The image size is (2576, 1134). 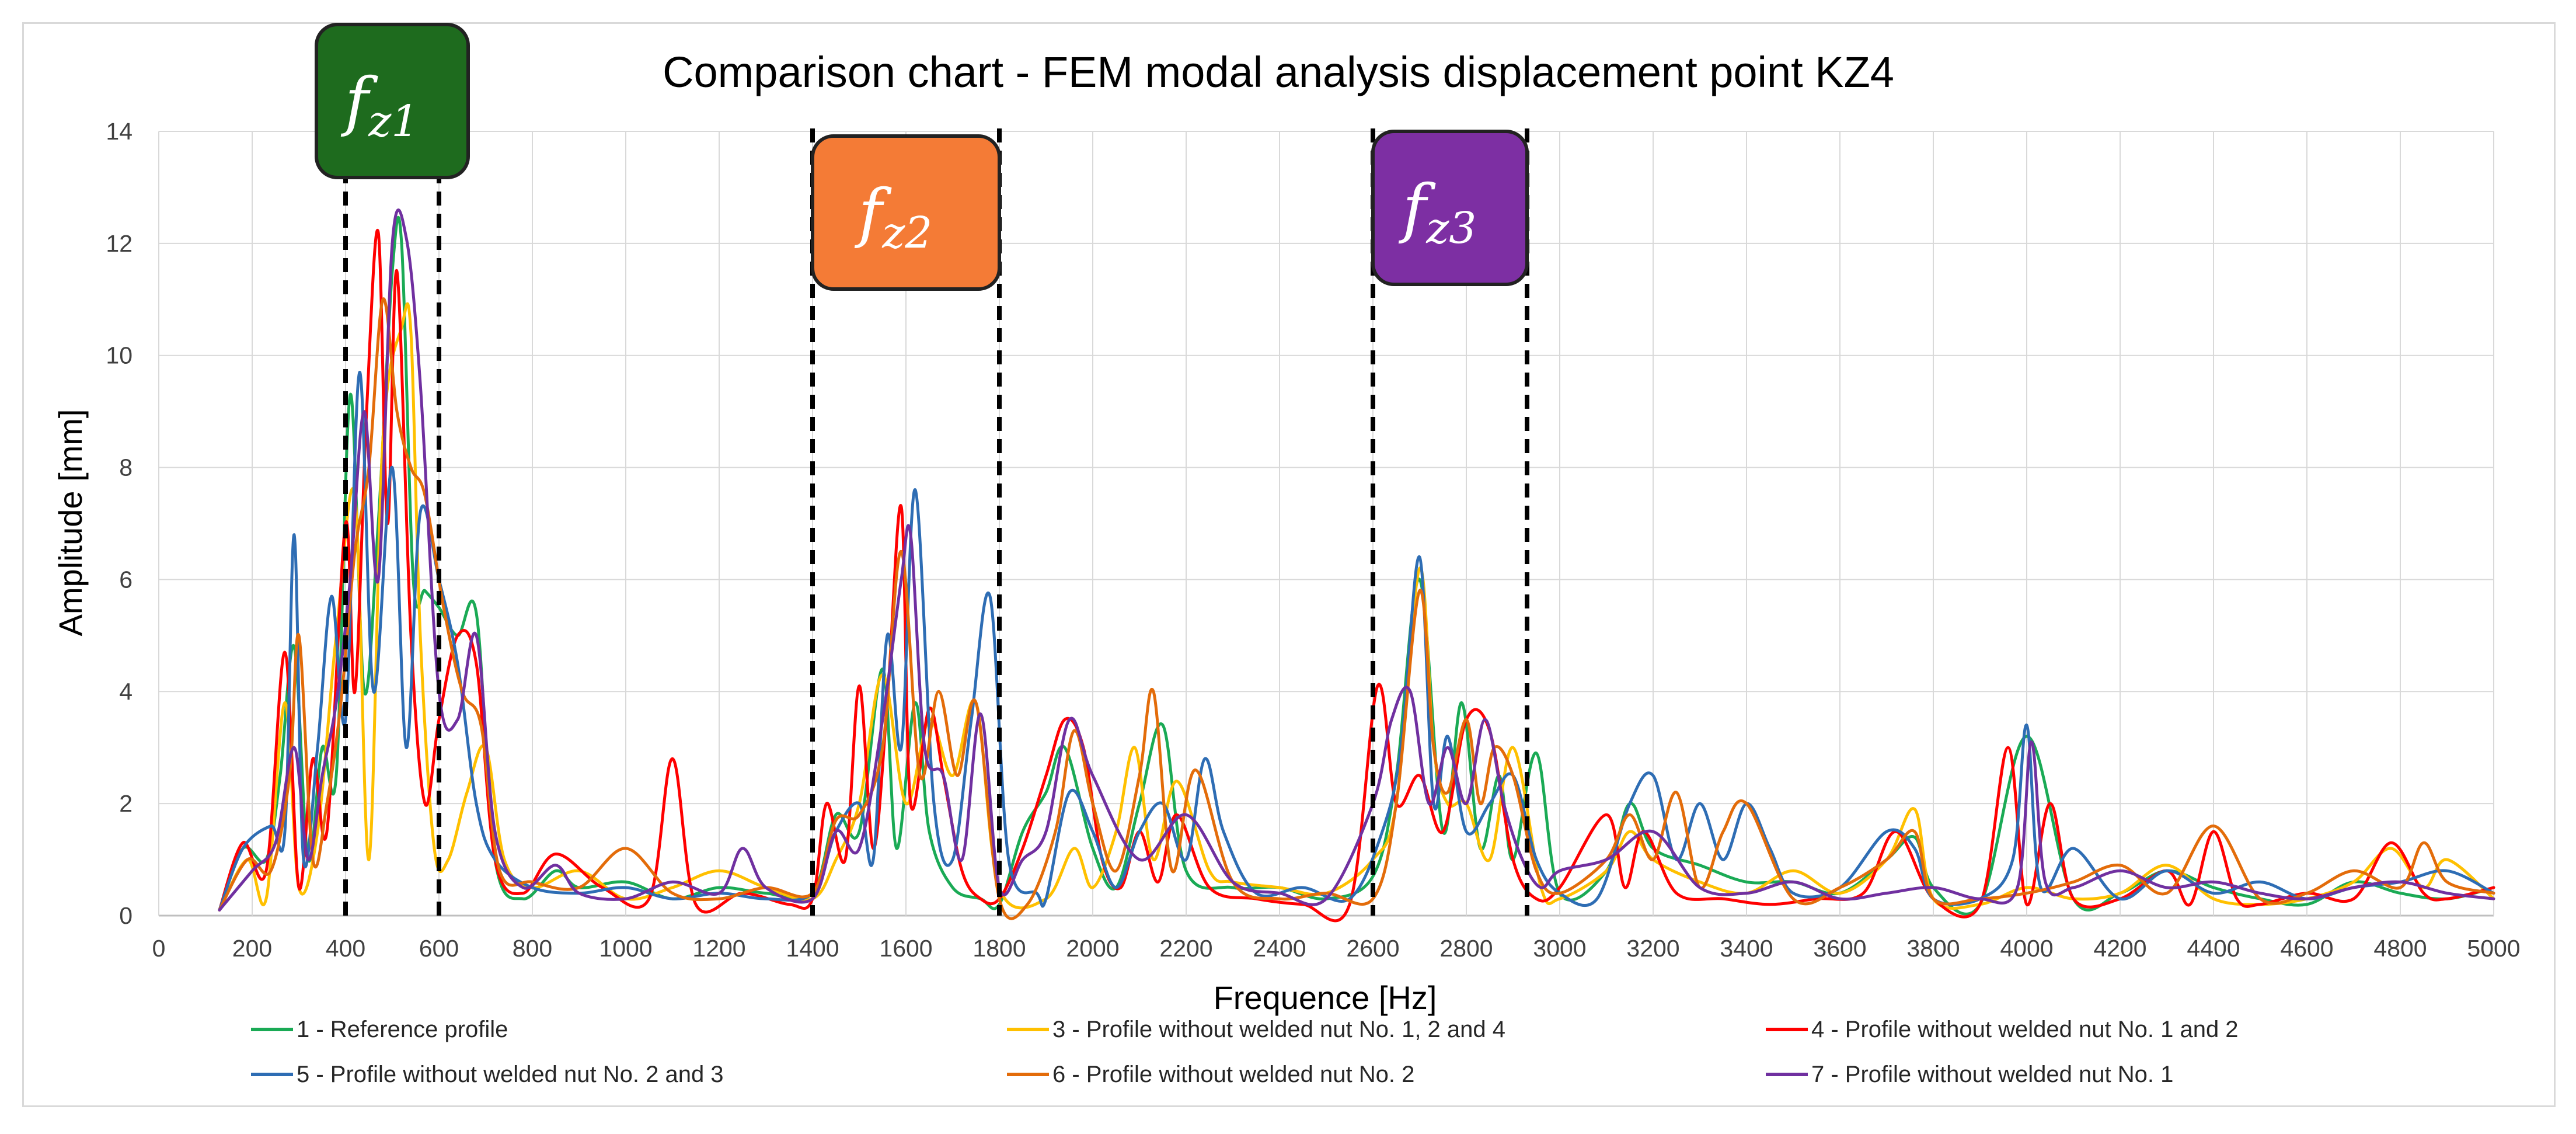 I want to click on y-tick-label: 0, so click(x=126, y=915).